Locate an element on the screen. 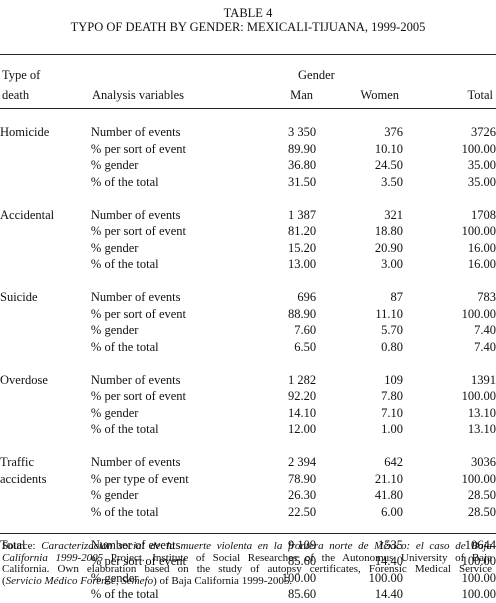  table-row: Suicide Number of events 696 87 783 is located at coordinates (248, 297).